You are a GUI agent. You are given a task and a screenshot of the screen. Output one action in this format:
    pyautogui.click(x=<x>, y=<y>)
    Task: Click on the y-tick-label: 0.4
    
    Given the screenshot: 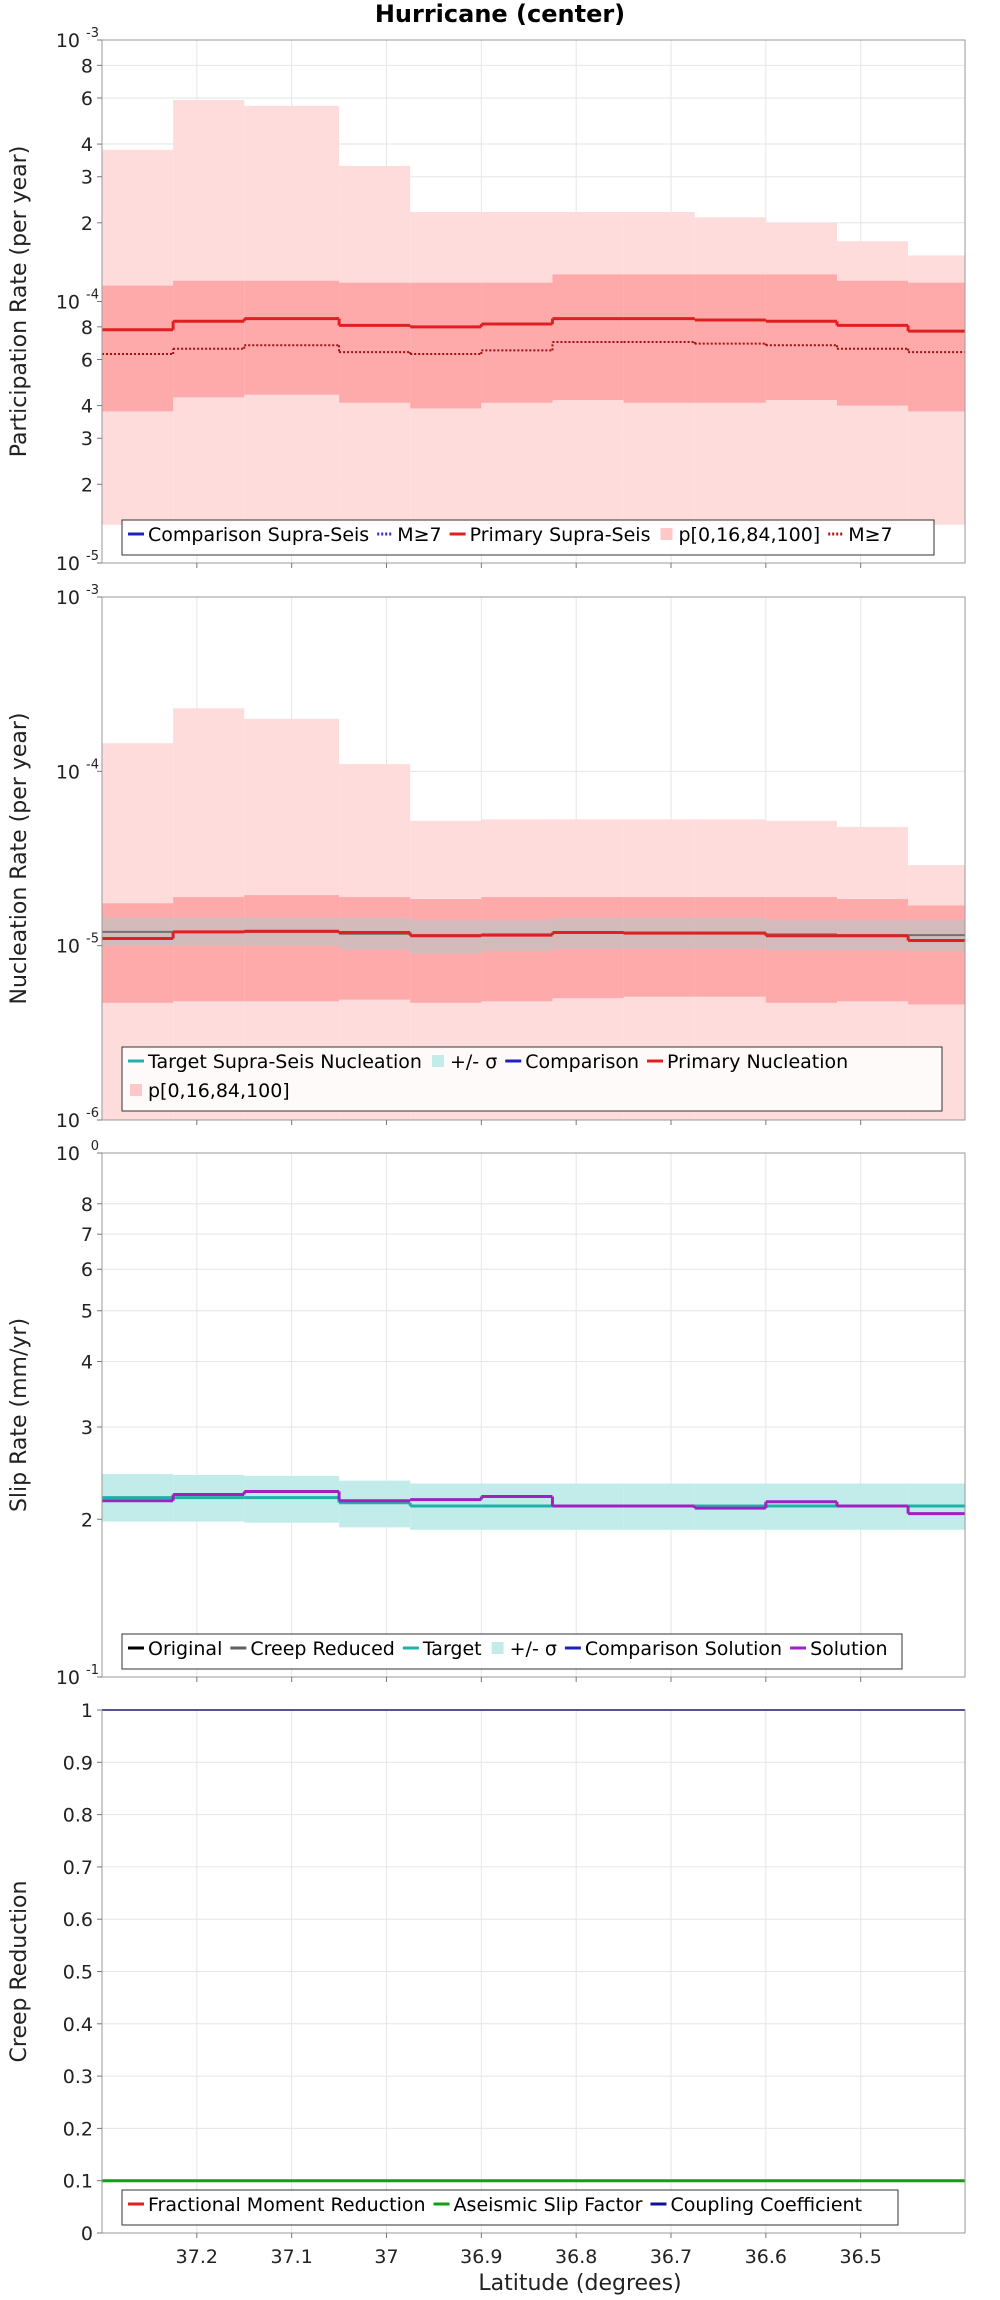 What is the action you would take?
    pyautogui.click(x=78, y=2025)
    